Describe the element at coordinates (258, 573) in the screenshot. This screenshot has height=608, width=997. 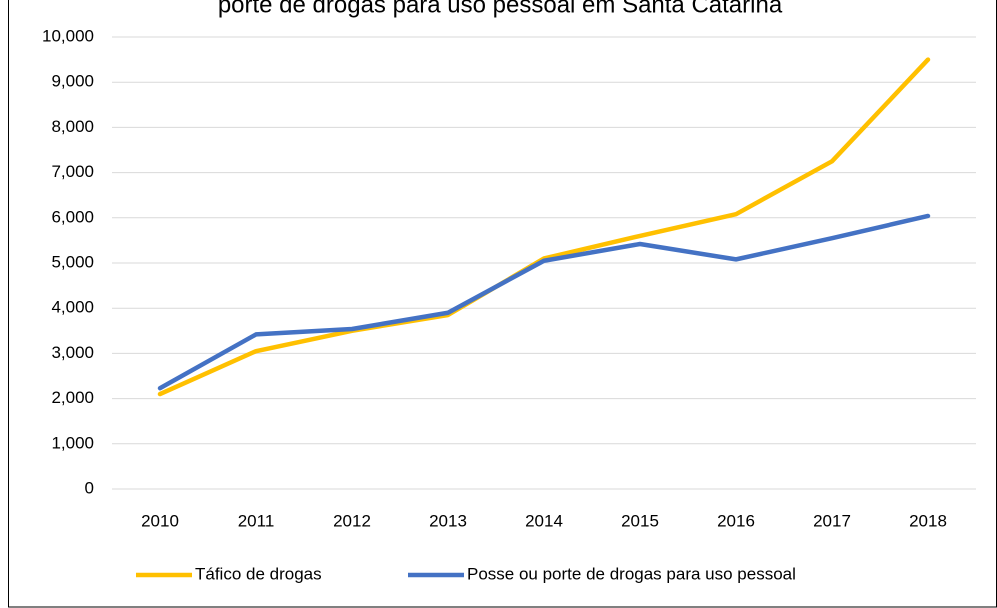
I see `legend-label: Táfico de drogas` at that location.